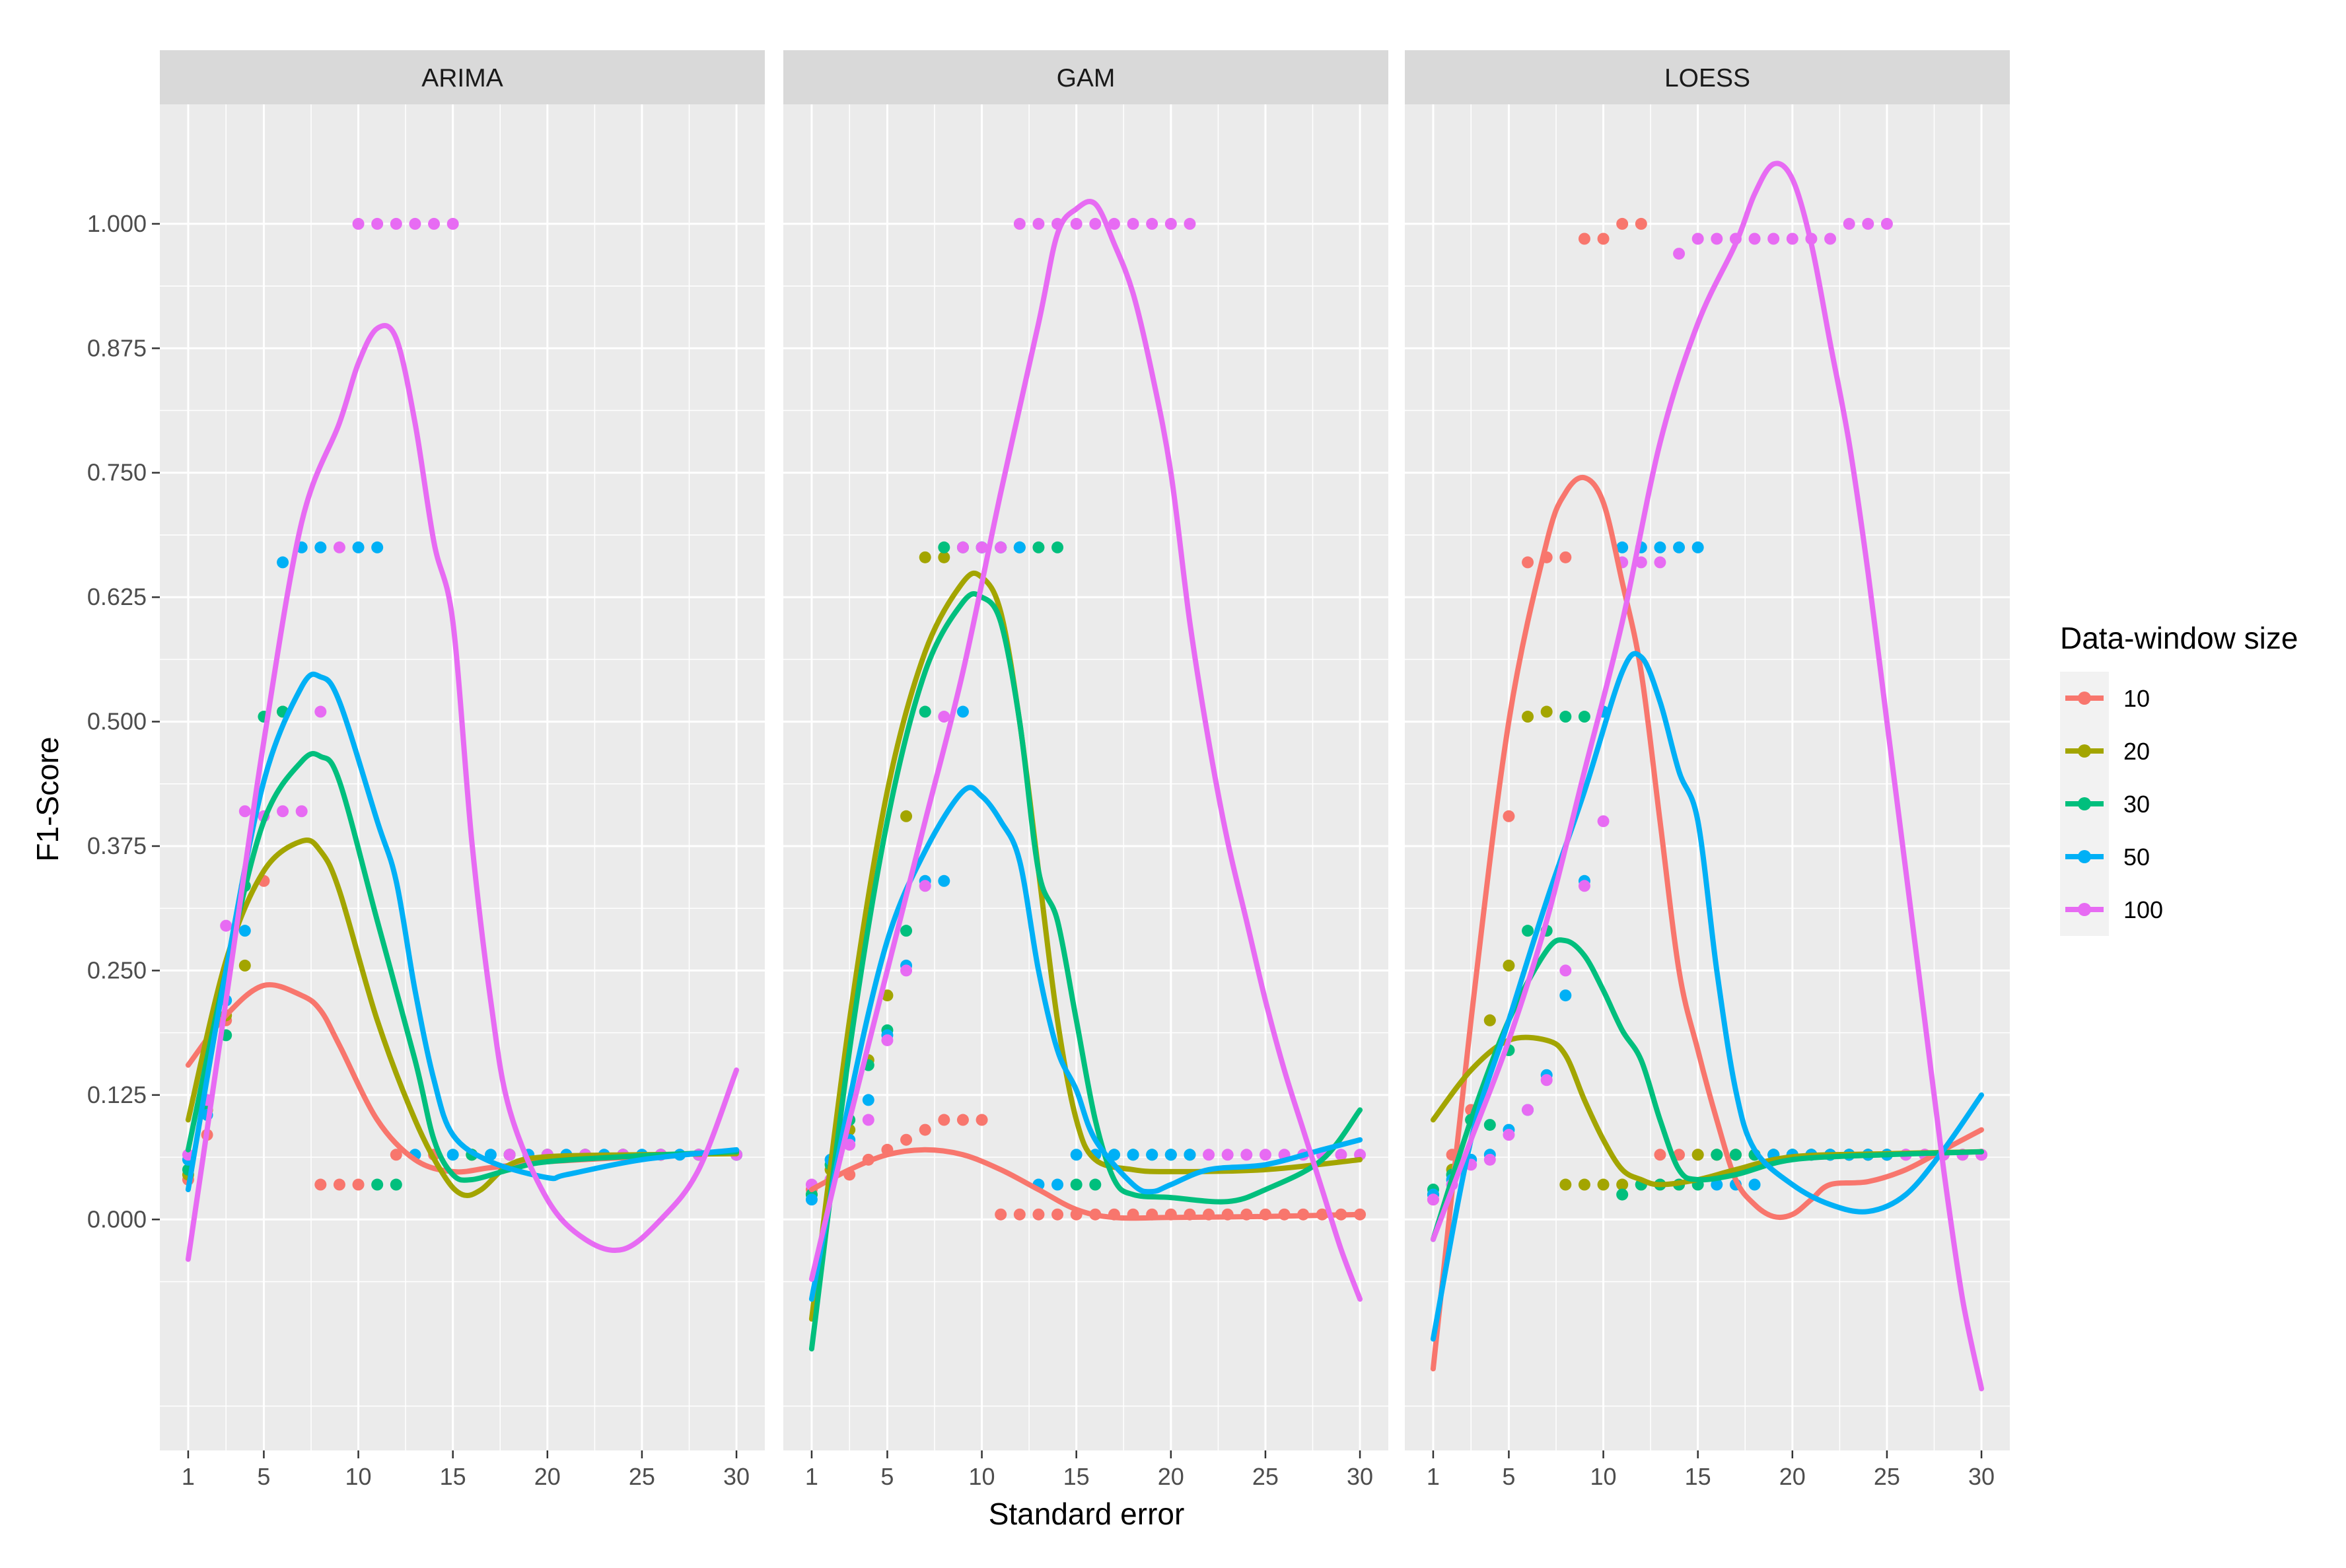  I want to click on y-tick-label: 0.375, so click(117, 845).